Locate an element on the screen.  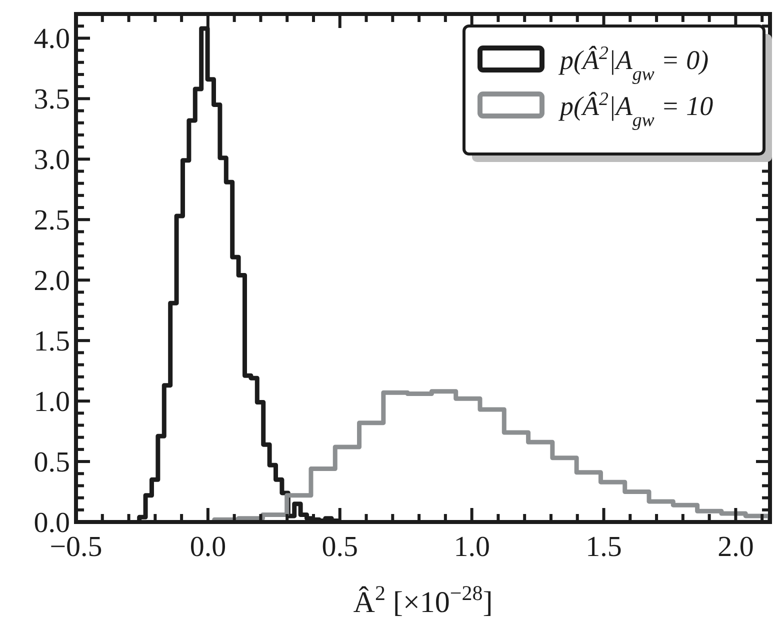
y-tick-label: 2.0 is located at coordinates (52, 281).